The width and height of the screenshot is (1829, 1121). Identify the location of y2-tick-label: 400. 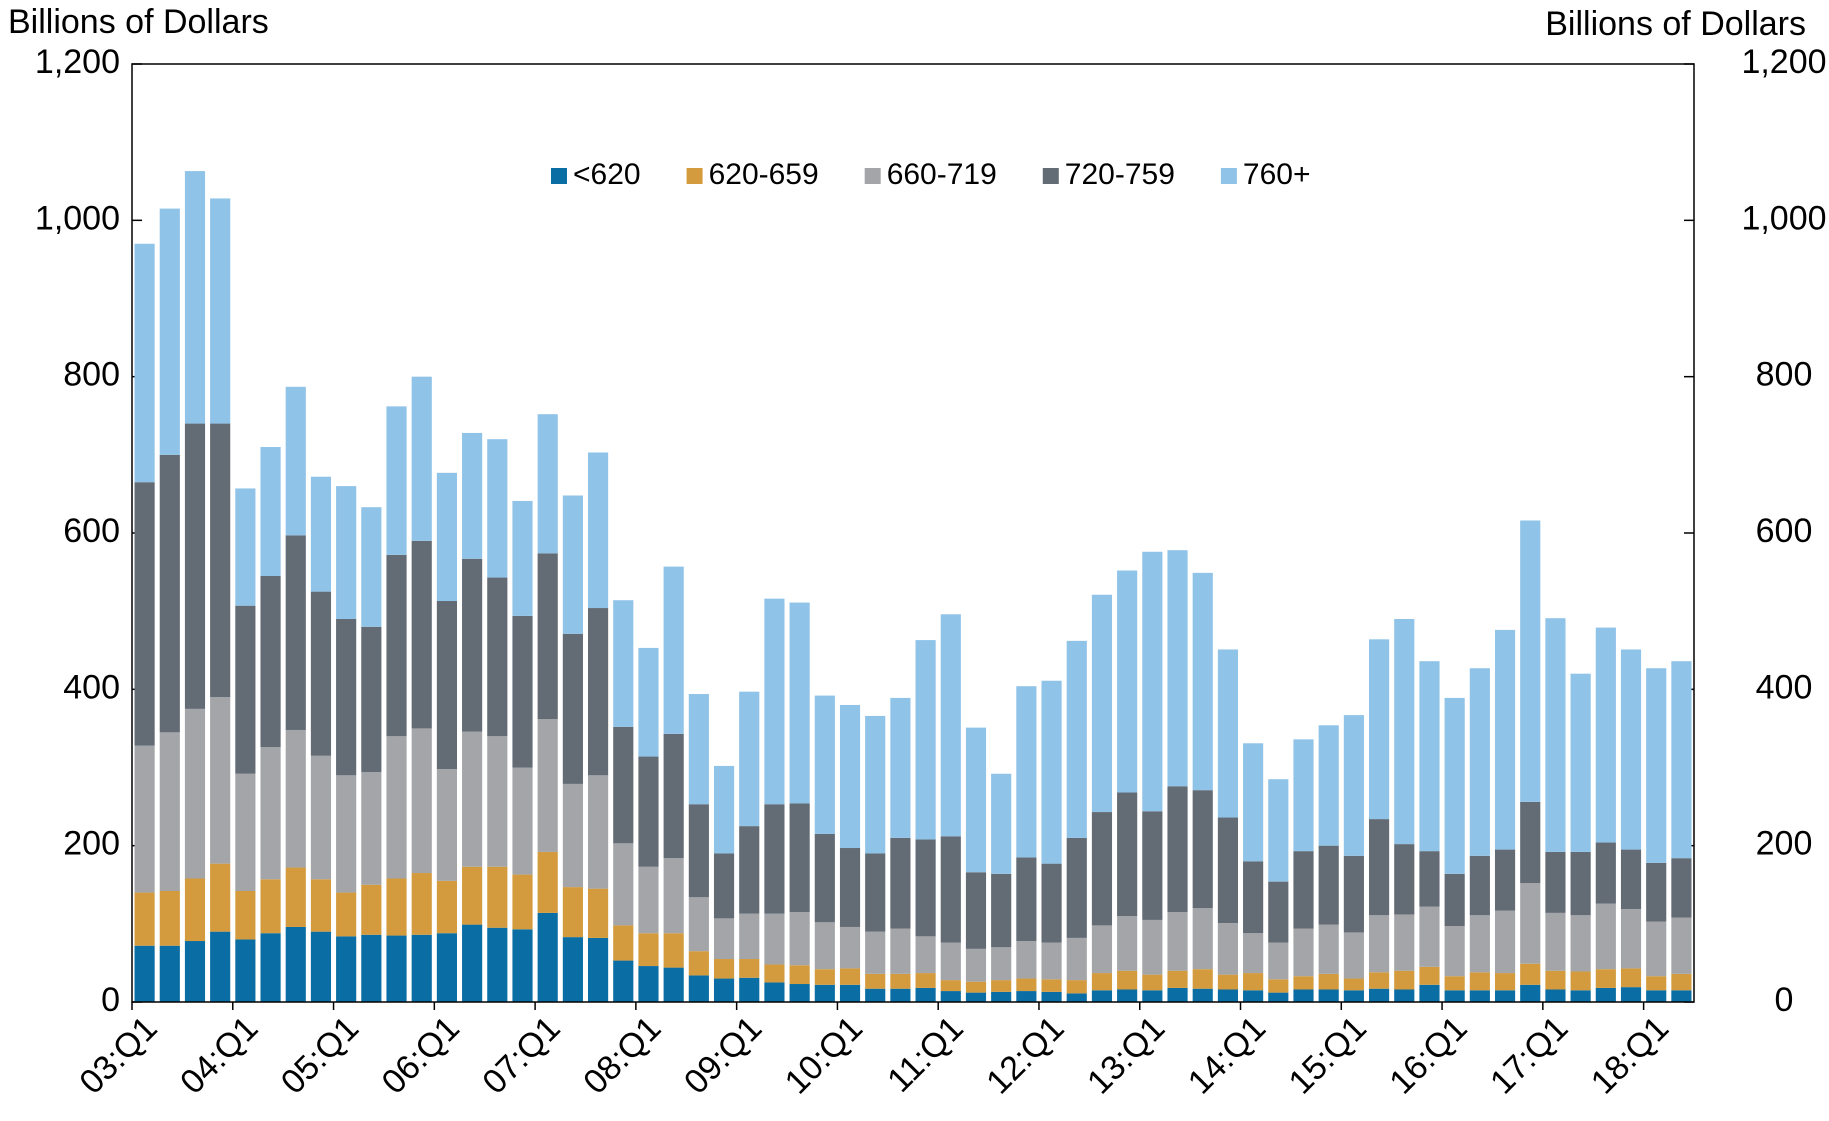
(1784, 687).